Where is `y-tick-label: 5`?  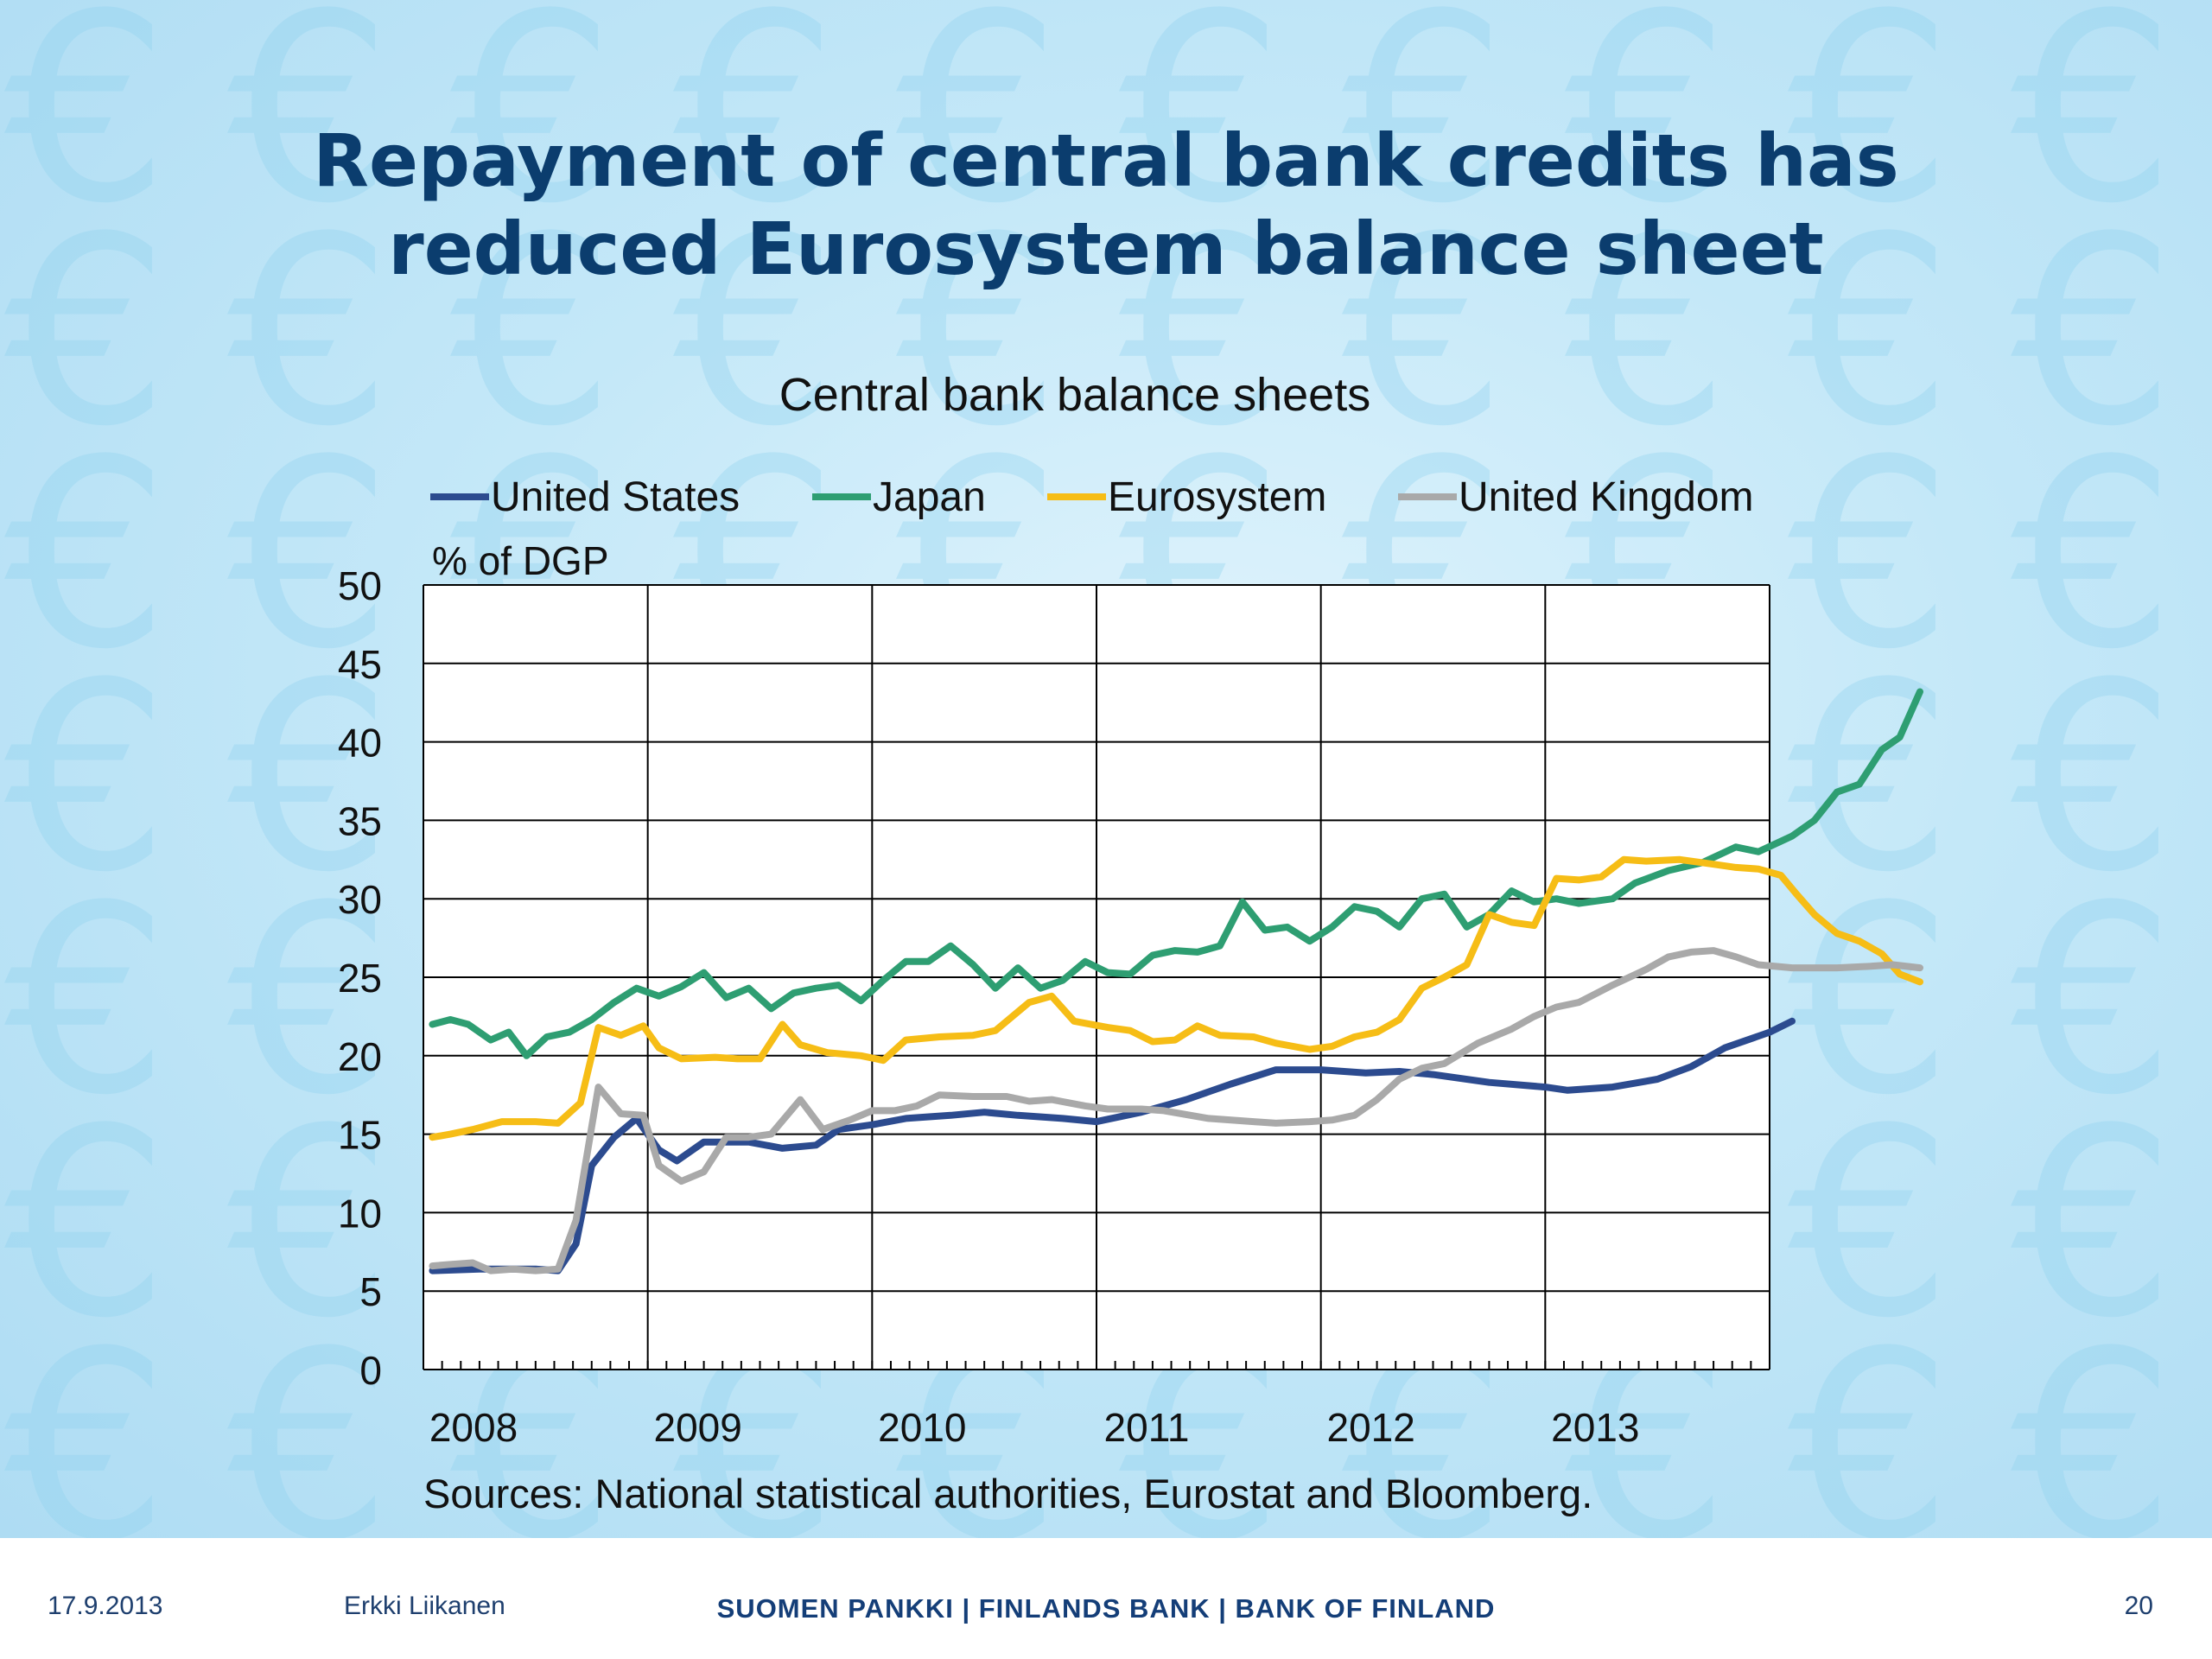
y-tick-label: 5 is located at coordinates (370, 1291).